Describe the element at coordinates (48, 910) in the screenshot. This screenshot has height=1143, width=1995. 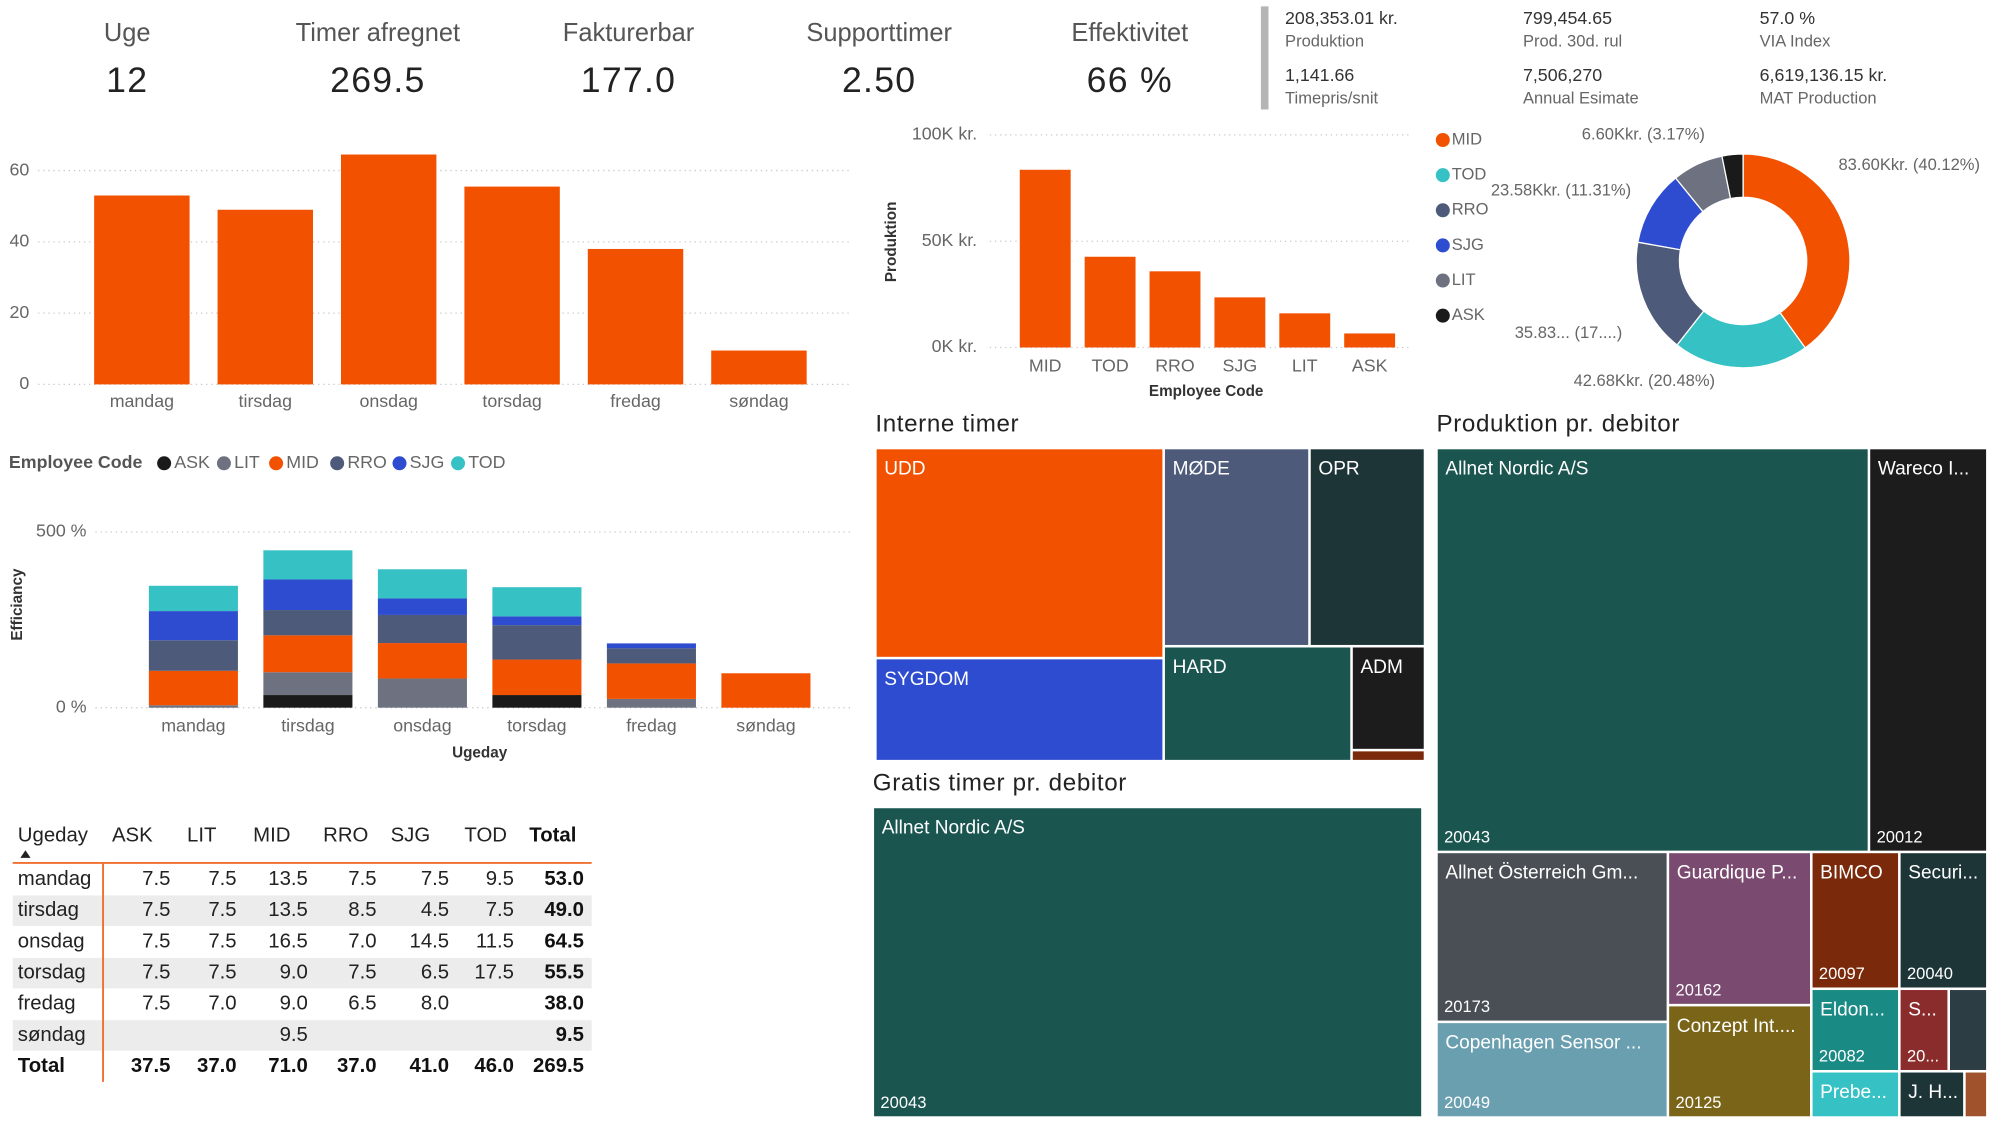
I see `table-cell: tirsdag` at that location.